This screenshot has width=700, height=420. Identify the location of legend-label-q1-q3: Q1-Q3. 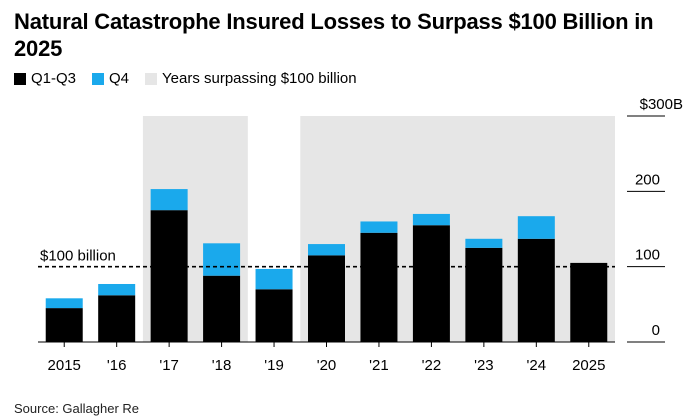
(54, 78).